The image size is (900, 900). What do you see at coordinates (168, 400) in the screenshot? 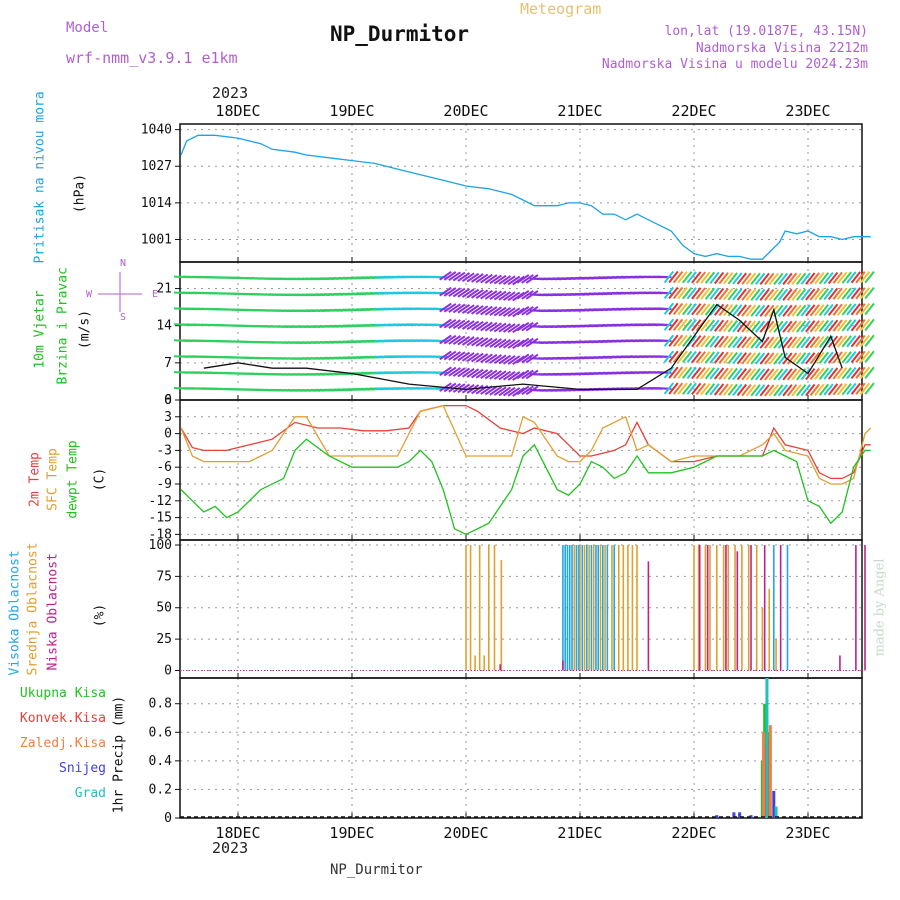
I see `y-tick-label: 0` at bounding box center [168, 400].